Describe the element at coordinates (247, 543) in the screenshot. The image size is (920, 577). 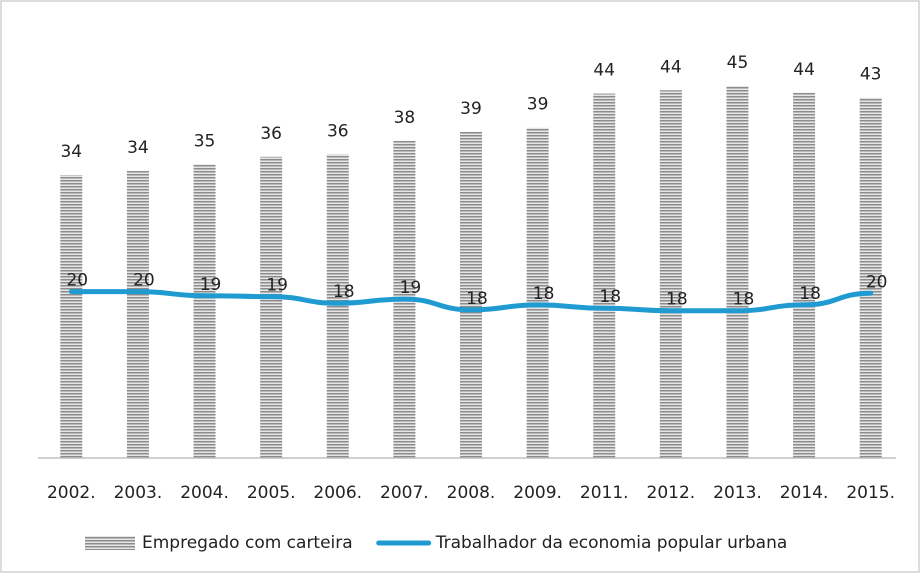
I see `legend-label: Empregado com carteira` at that location.